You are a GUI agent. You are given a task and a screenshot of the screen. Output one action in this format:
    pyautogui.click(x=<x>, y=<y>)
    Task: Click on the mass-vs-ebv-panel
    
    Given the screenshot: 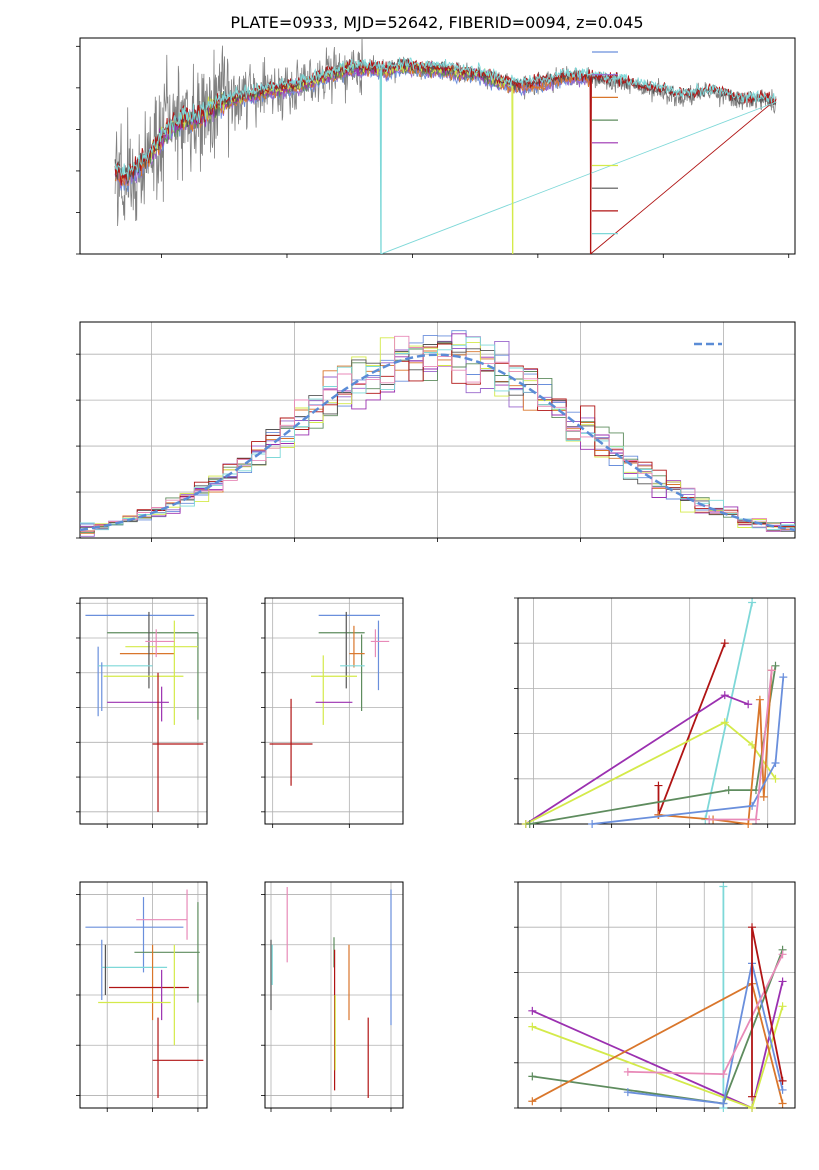 What is the action you would take?
    pyautogui.click(x=332, y=996)
    